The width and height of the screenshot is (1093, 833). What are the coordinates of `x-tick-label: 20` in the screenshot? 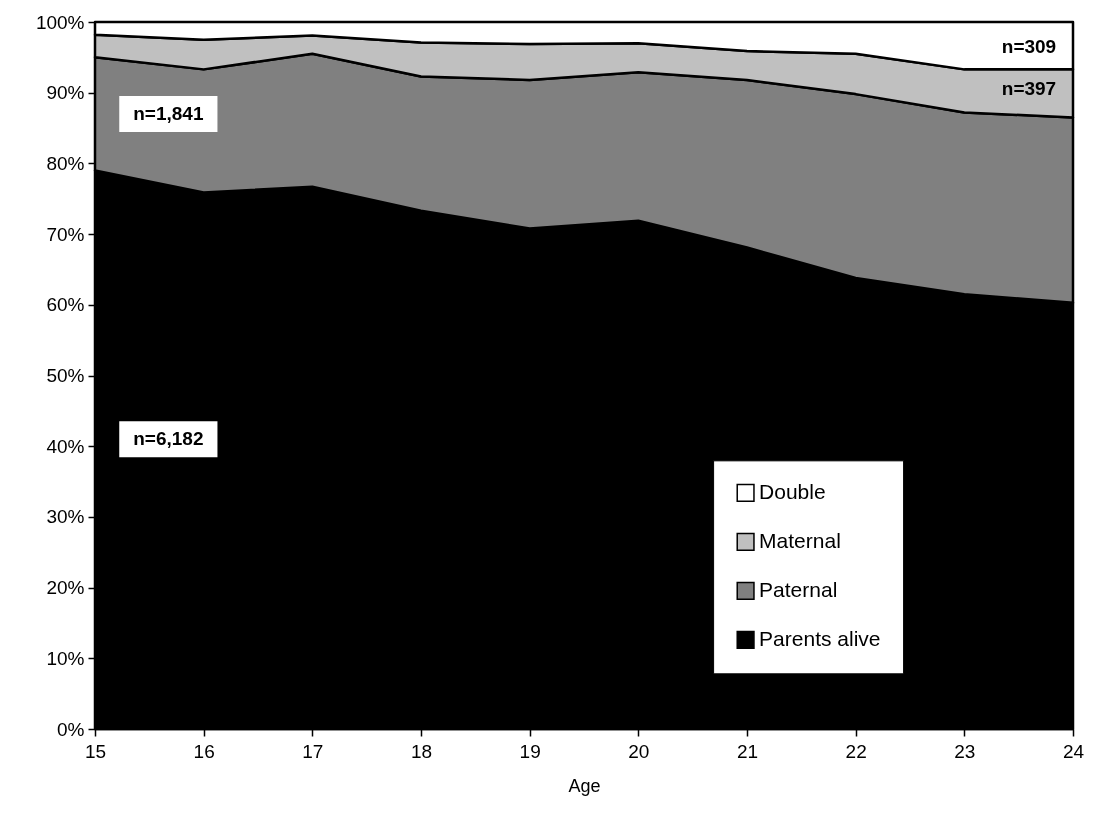 It's located at (639, 751).